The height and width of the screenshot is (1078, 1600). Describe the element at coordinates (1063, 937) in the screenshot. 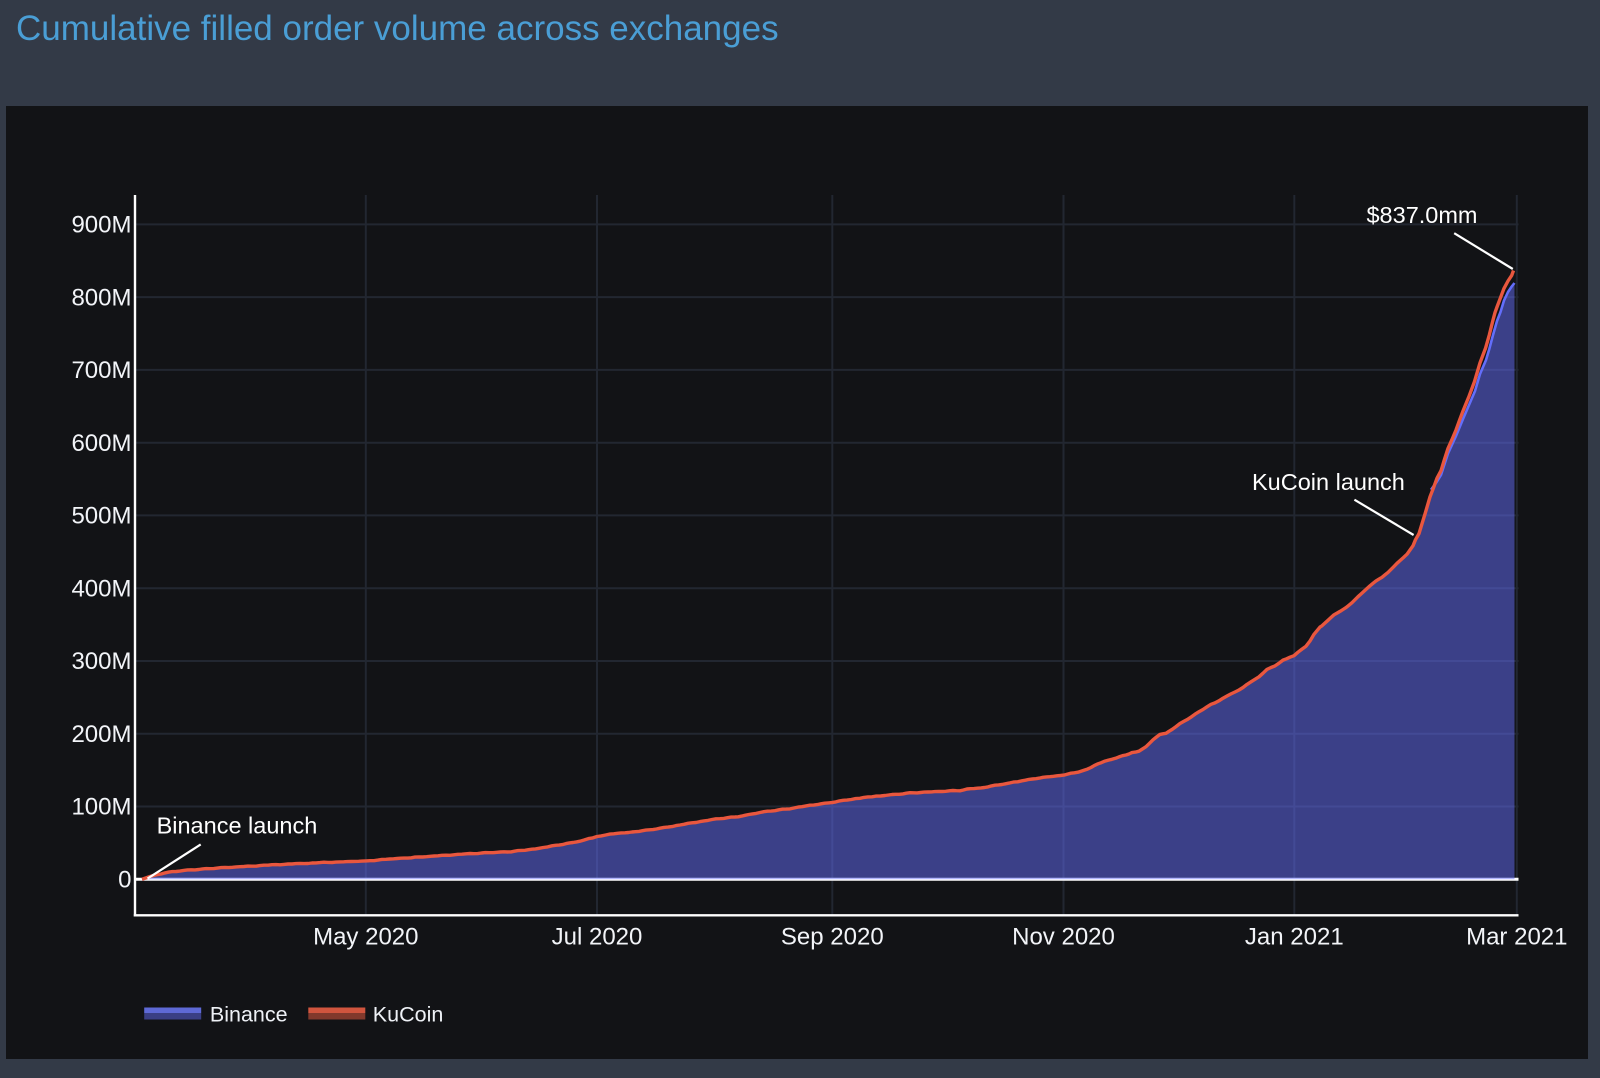

I see `svg-text: Nov 2020` at that location.